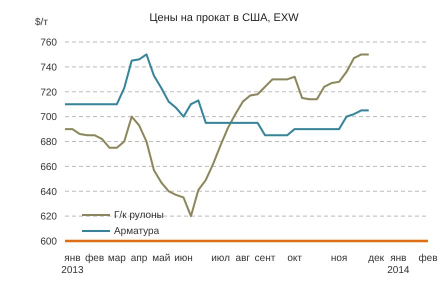 The height and width of the screenshot is (299, 448). What do you see at coordinates (376, 258) in the screenshot?
I see `x-tick-label: дек` at bounding box center [376, 258].